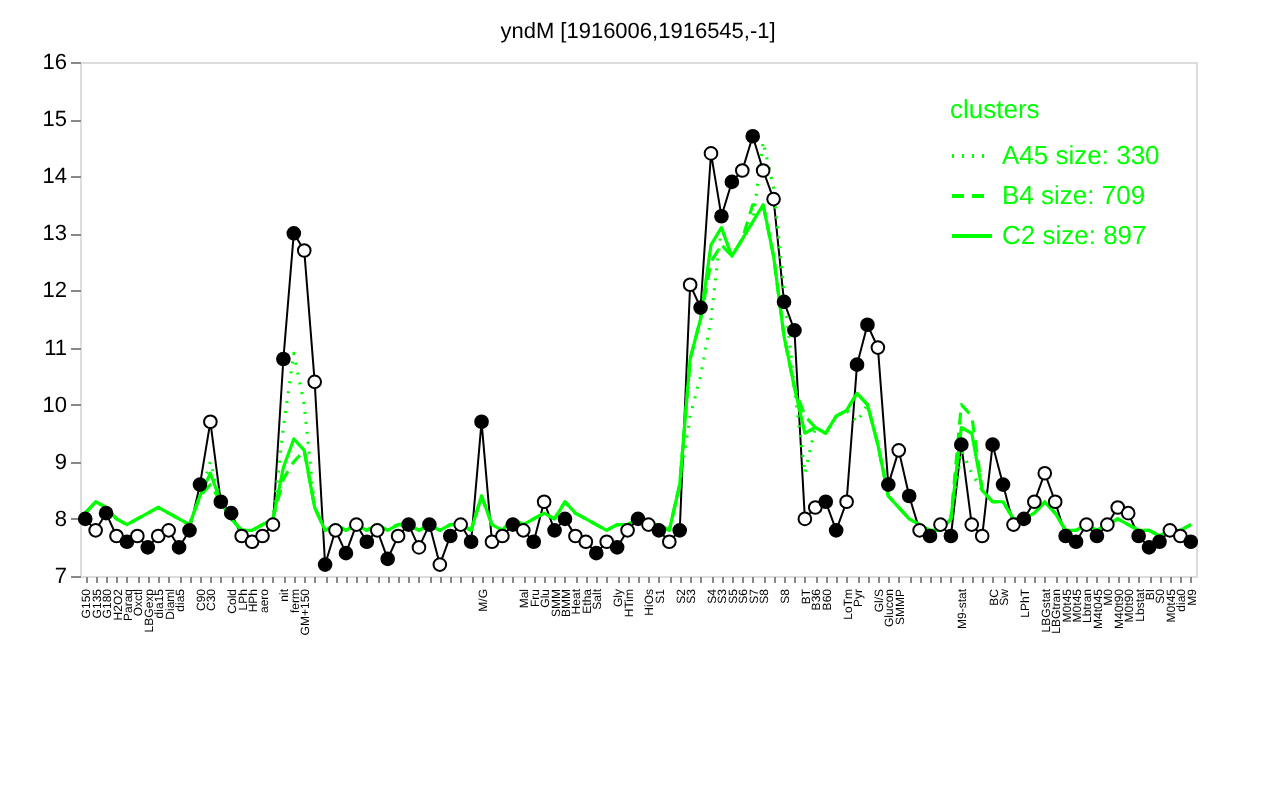  I want to click on y-tick-label: 16, so click(54, 63).